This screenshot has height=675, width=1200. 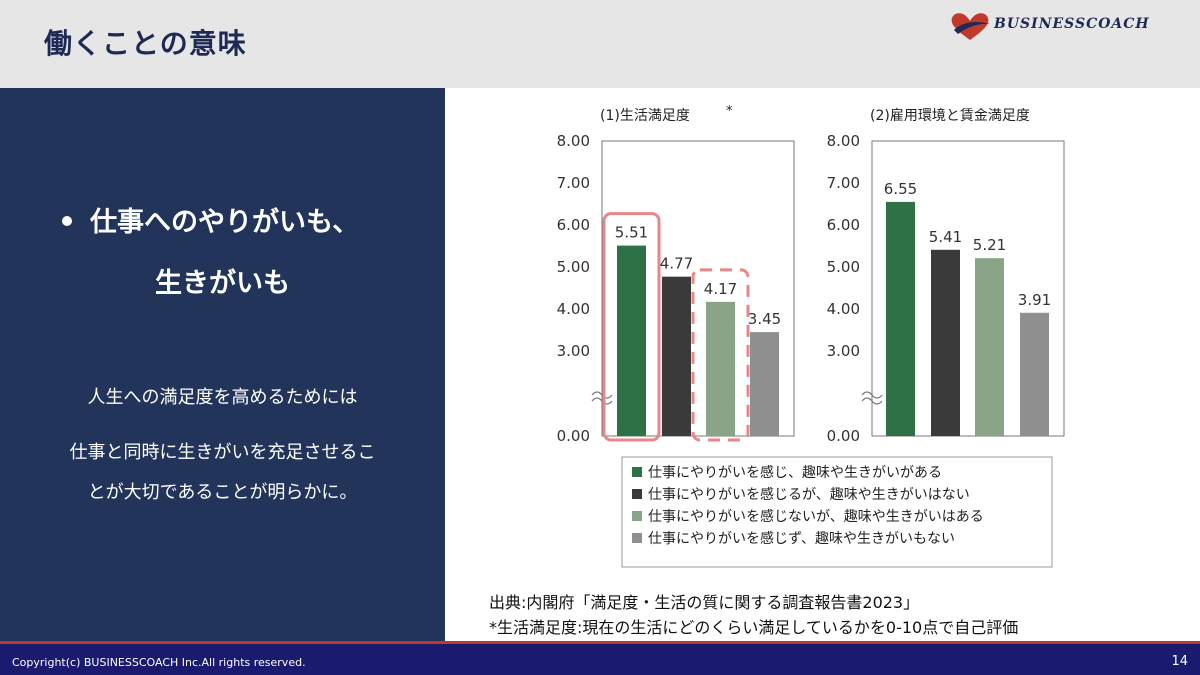 I want to click on source-line-2: *生活満足度:現在の生活にどのくらい満足しているかを0-10点で自己評価, so click(x=754, y=627).